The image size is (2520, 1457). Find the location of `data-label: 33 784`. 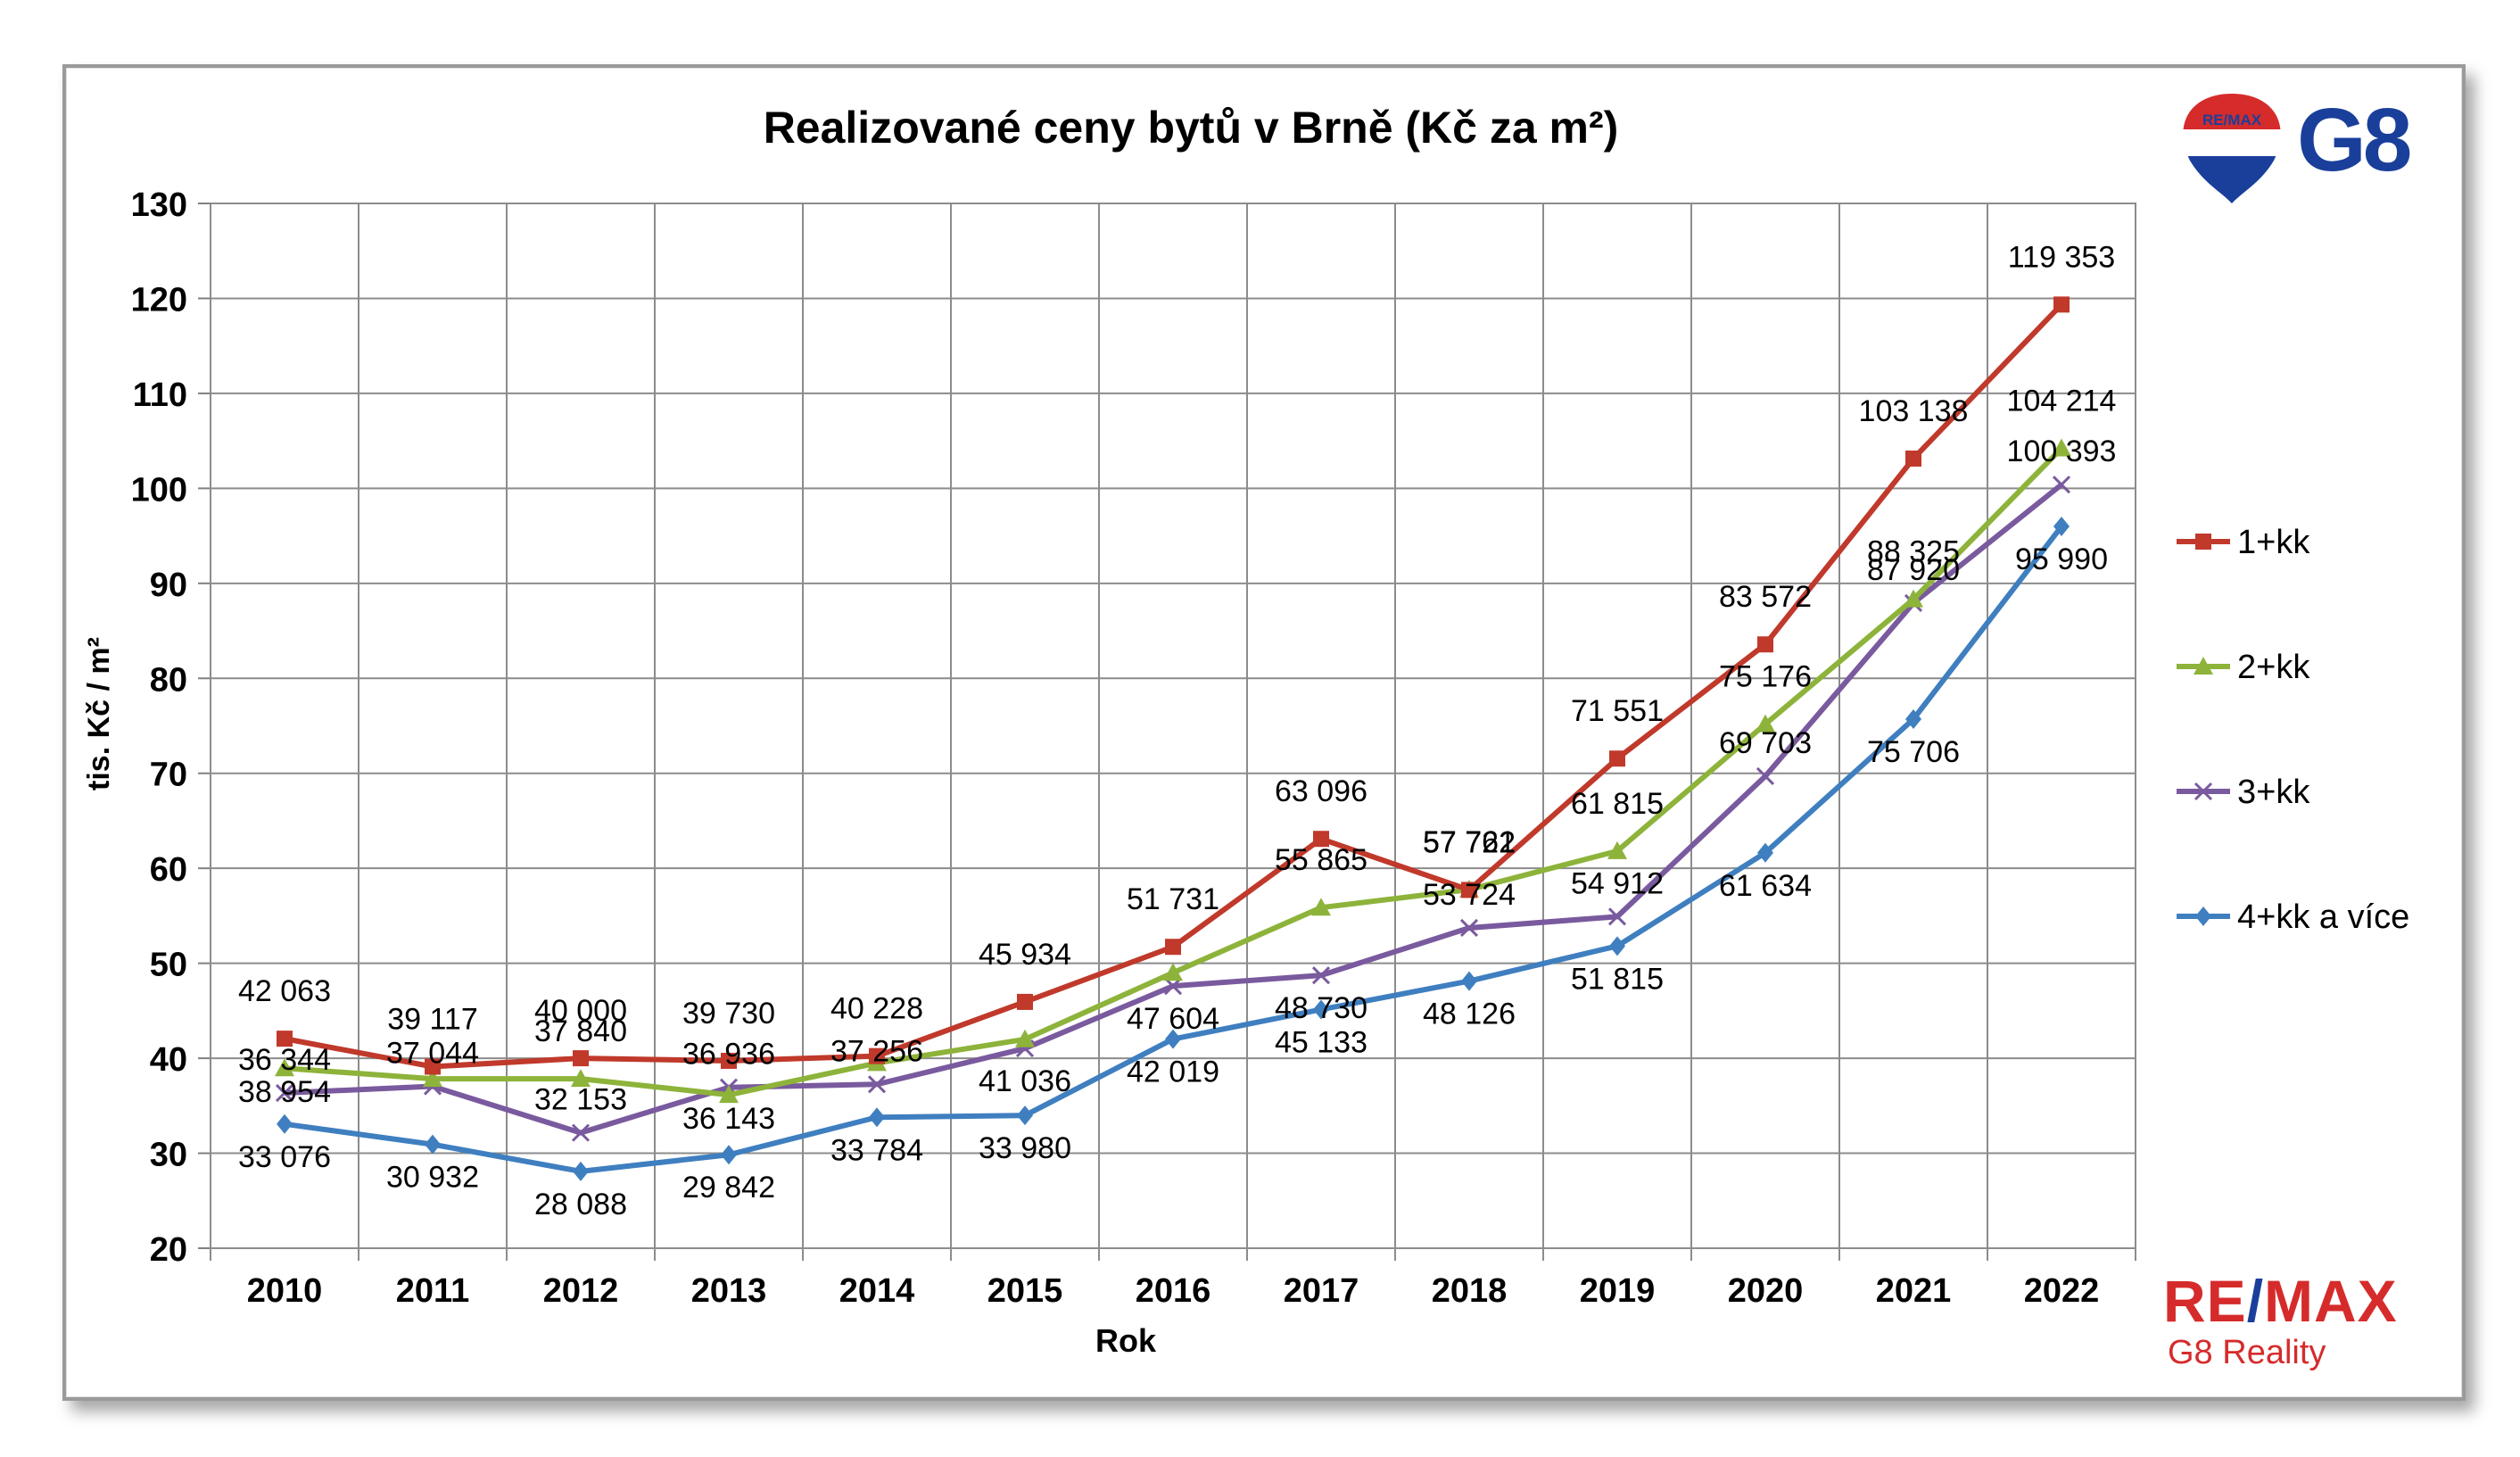

data-label: 33 784 is located at coordinates (876, 1150).